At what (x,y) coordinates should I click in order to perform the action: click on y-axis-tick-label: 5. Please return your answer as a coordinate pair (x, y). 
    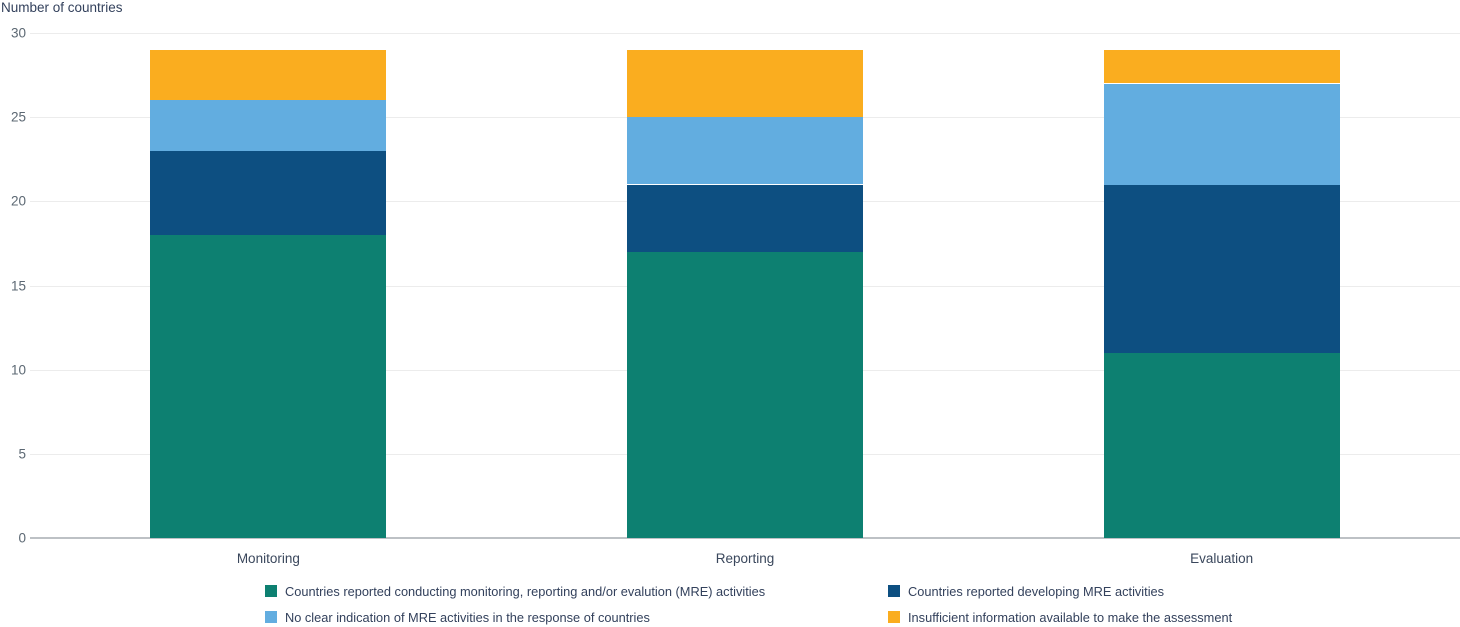
    Looking at the image, I should click on (22, 454).